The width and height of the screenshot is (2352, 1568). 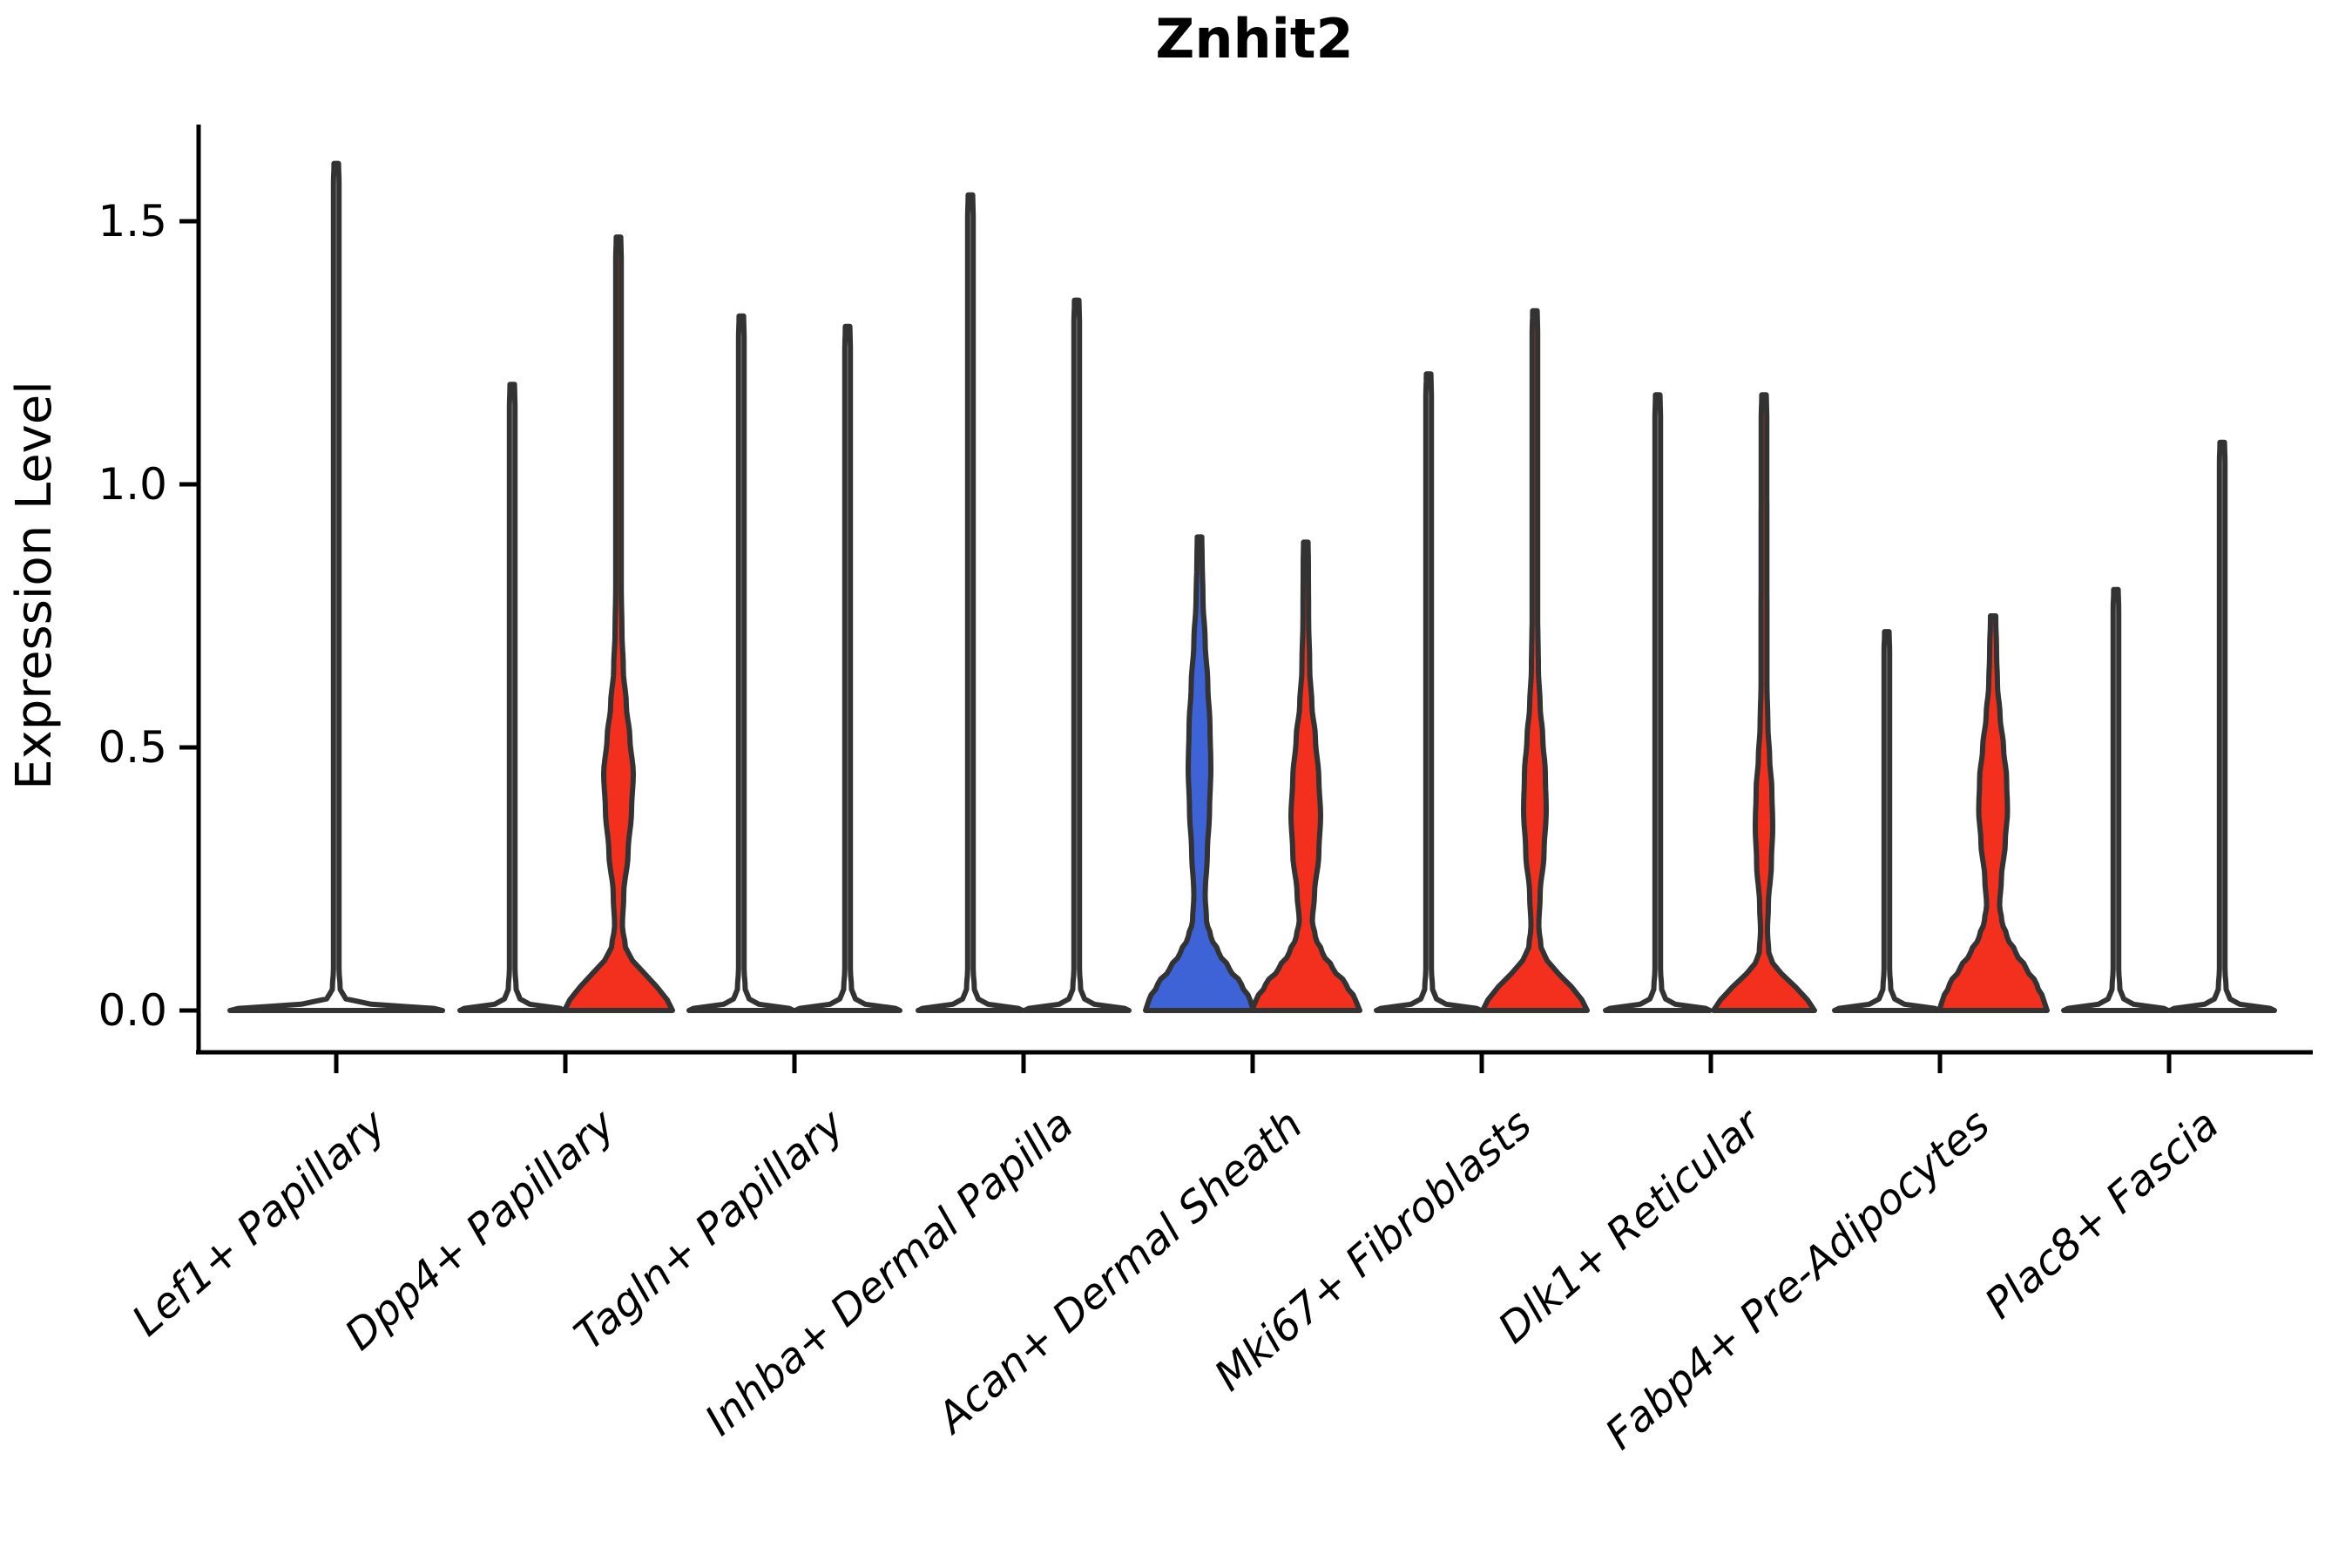 What do you see at coordinates (970, 603) in the screenshot?
I see `violin-inhba+-left` at bounding box center [970, 603].